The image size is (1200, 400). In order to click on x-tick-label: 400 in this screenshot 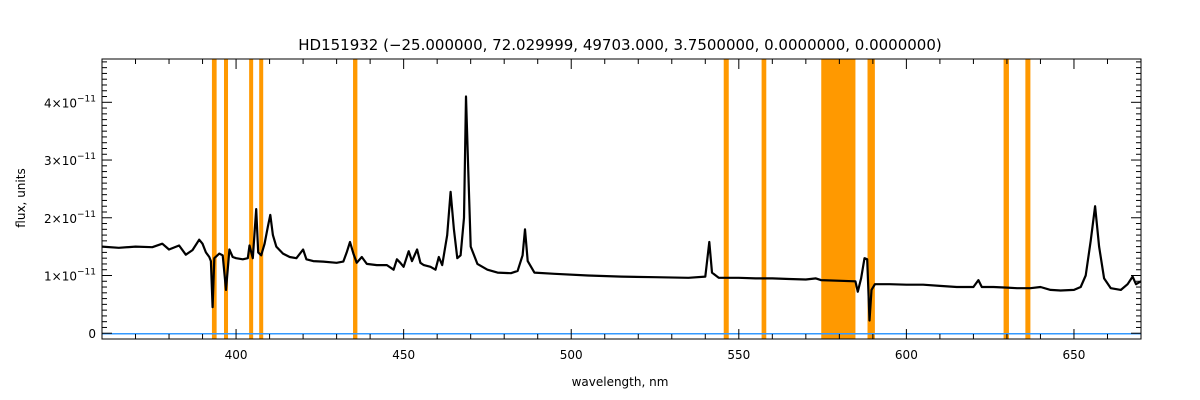, I will do `click(236, 355)`.